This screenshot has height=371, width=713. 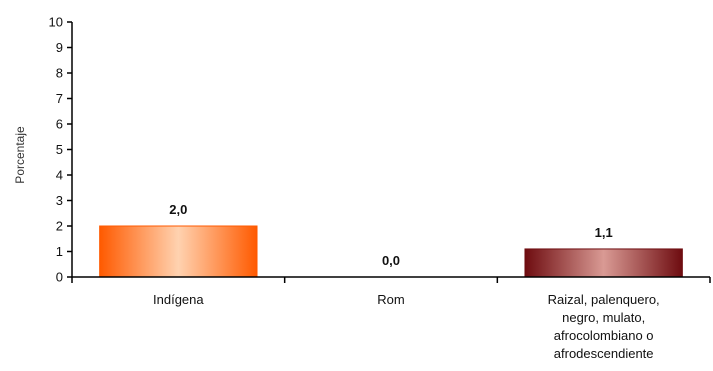 What do you see at coordinates (391, 279) in the screenshot?
I see `x-axis` at bounding box center [391, 279].